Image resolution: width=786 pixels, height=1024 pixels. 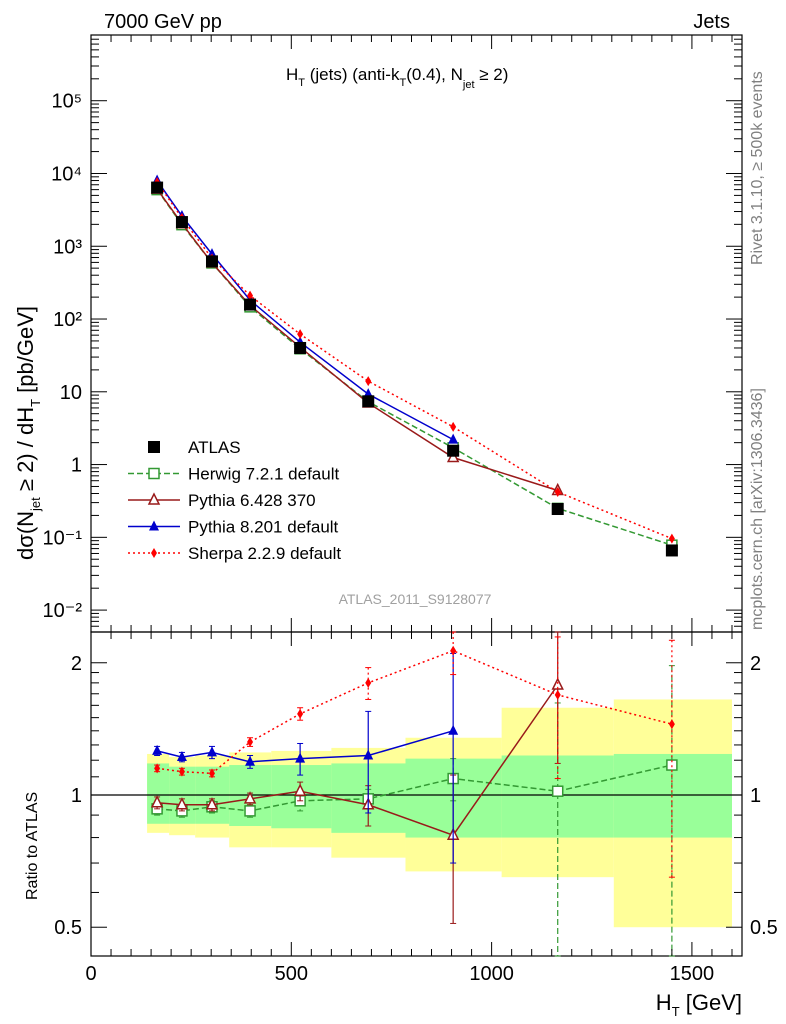 I want to click on y-tick-label: 10, so click(x=71, y=393).